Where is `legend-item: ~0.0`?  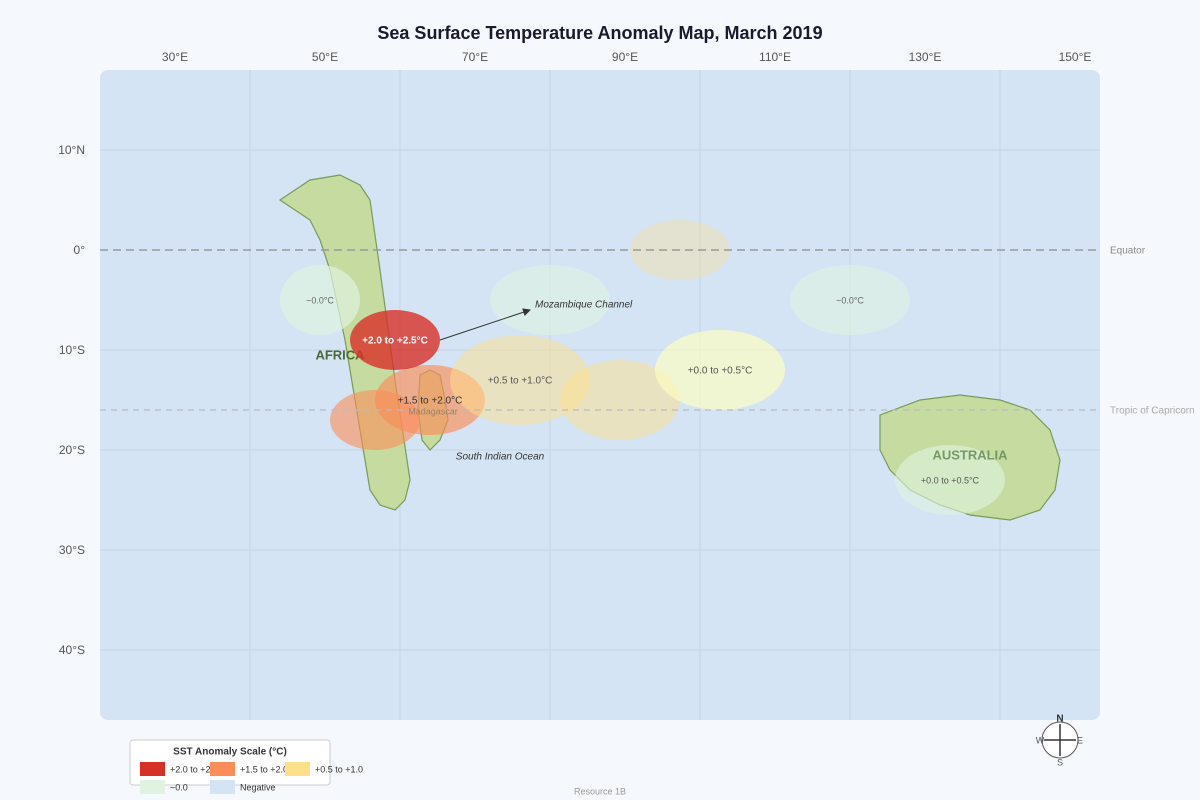 legend-item: ~0.0 is located at coordinates (179, 787).